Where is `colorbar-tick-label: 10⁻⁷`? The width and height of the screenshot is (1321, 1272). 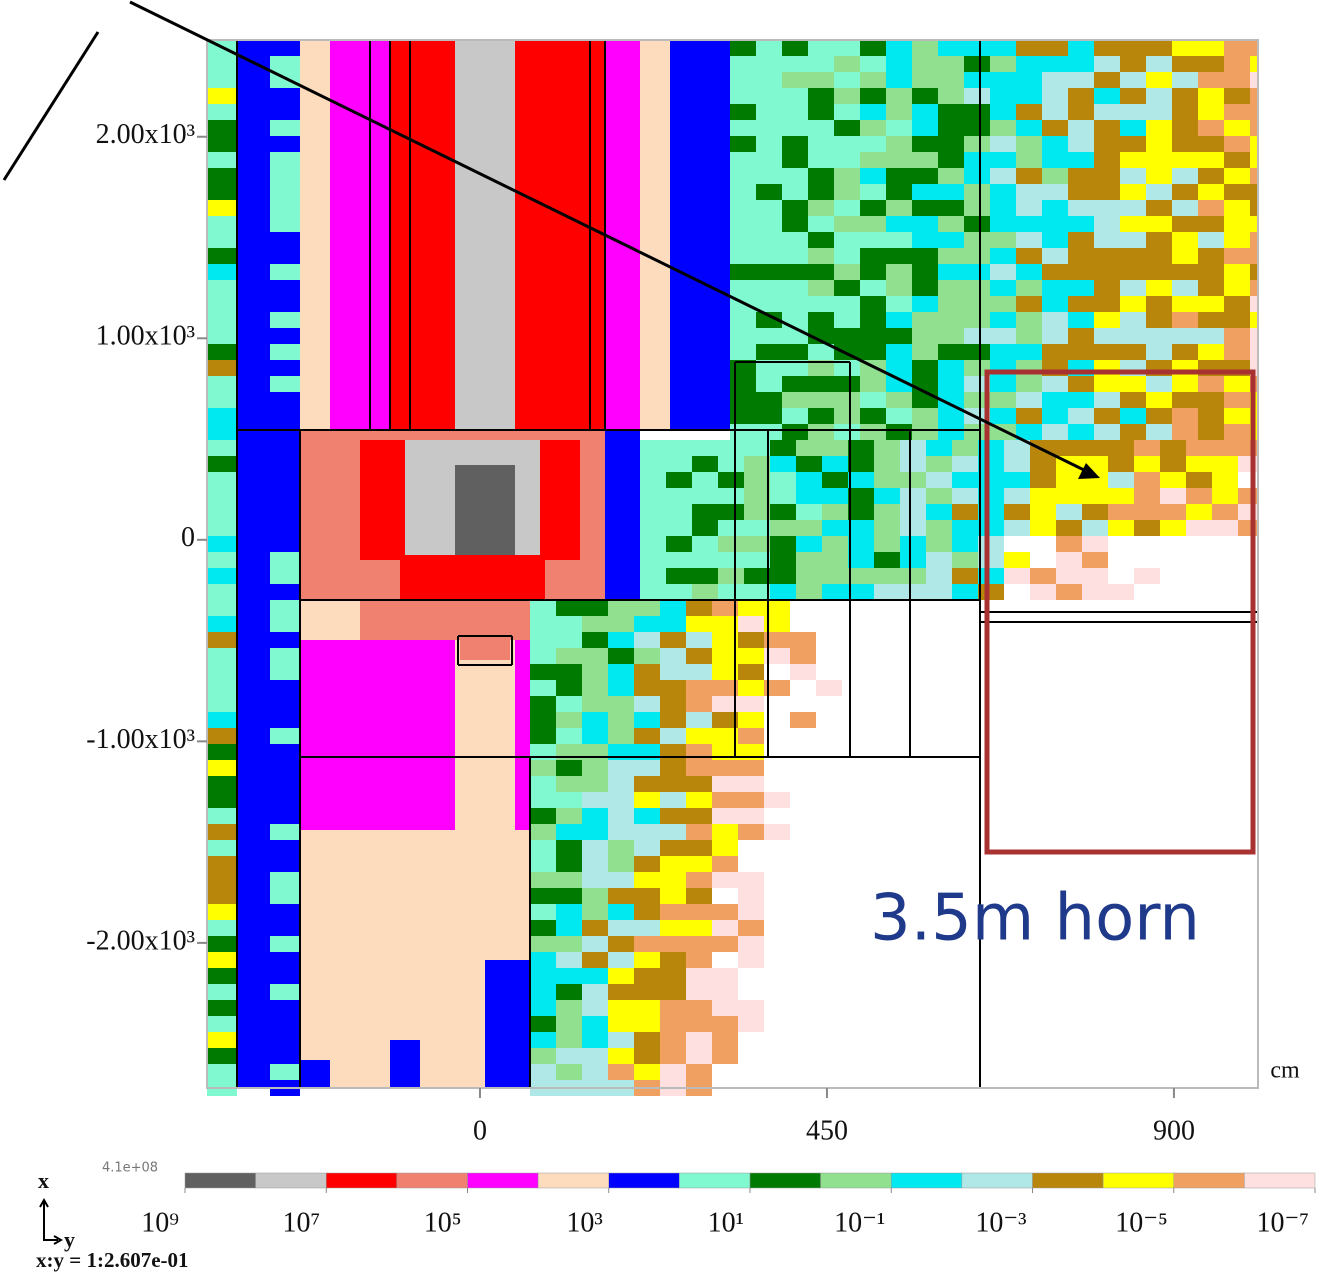 colorbar-tick-label: 10⁻⁷ is located at coordinates (1282, 1222).